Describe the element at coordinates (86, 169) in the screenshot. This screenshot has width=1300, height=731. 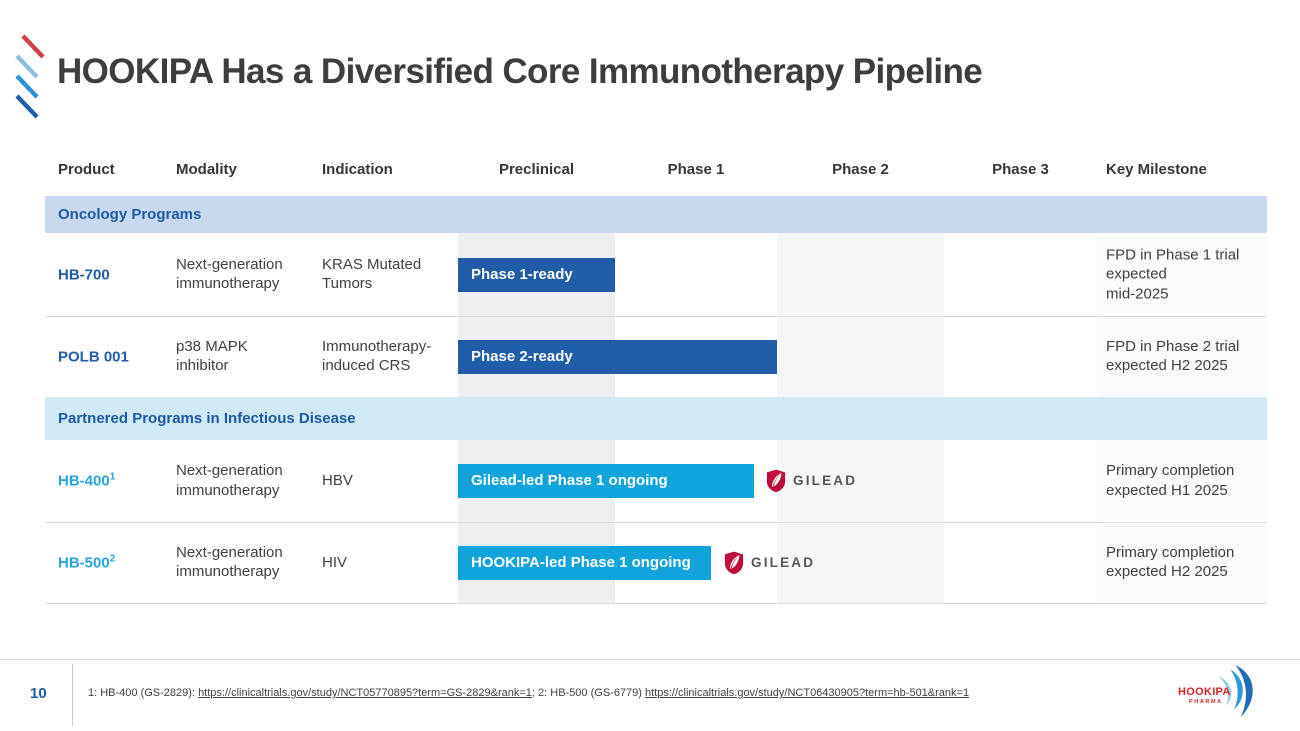
I see `column-header-product: Product` at that location.